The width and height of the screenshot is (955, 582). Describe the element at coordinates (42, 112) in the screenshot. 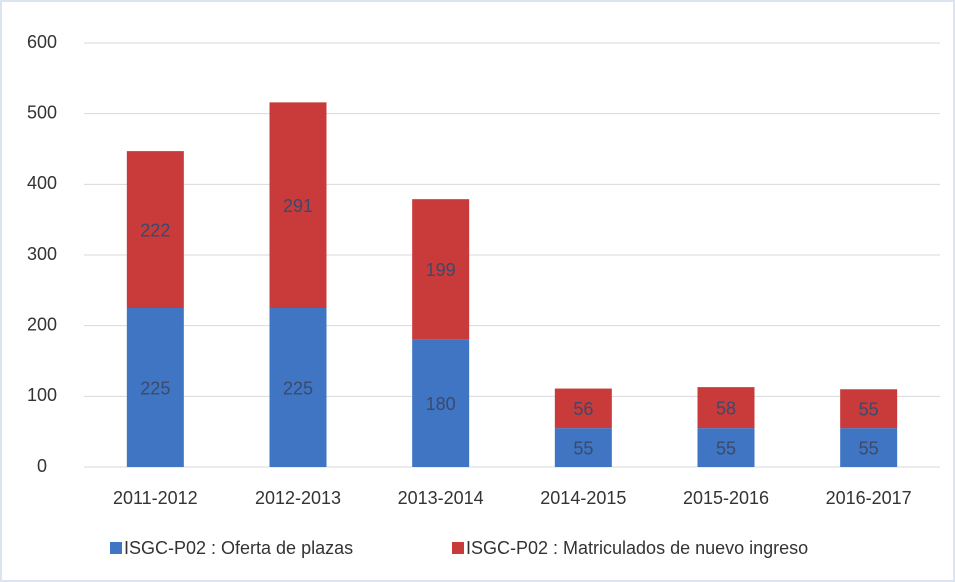

I see `y-tick-label: 500` at that location.